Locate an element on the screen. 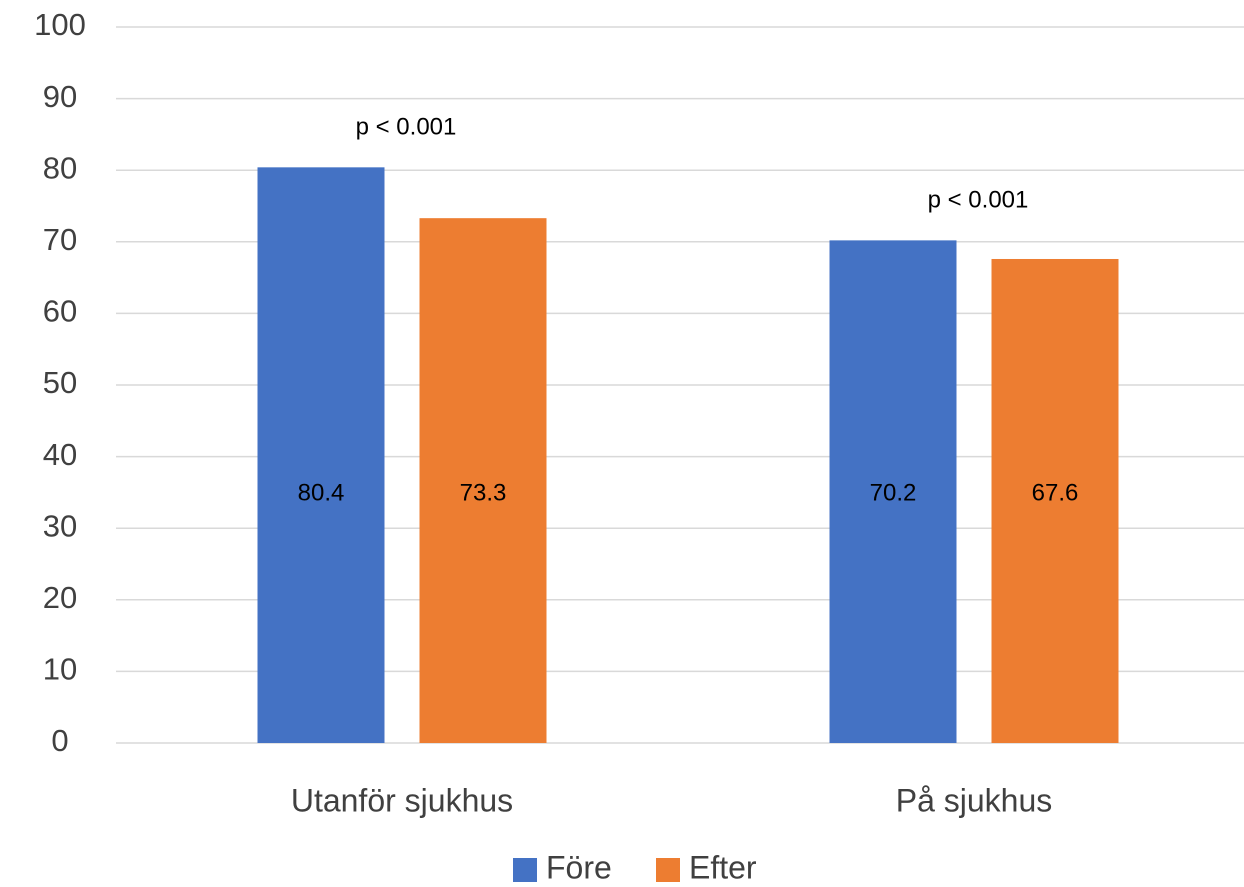 The width and height of the screenshot is (1244, 887). y-tick-label: 100 is located at coordinates (60, 24).